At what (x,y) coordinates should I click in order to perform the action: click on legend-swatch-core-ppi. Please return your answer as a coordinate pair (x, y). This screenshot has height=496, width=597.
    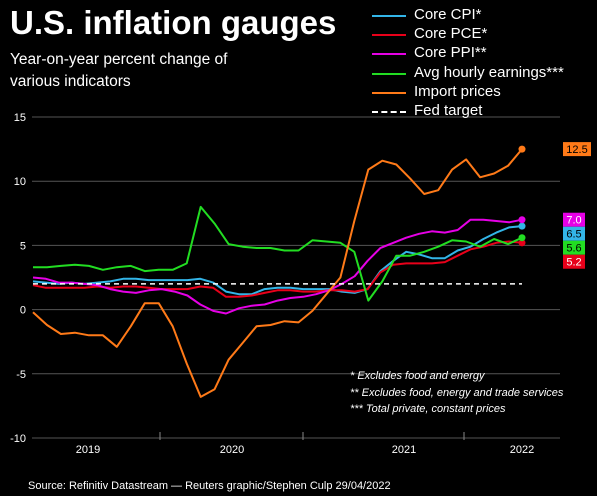
    Looking at the image, I should click on (389, 54).